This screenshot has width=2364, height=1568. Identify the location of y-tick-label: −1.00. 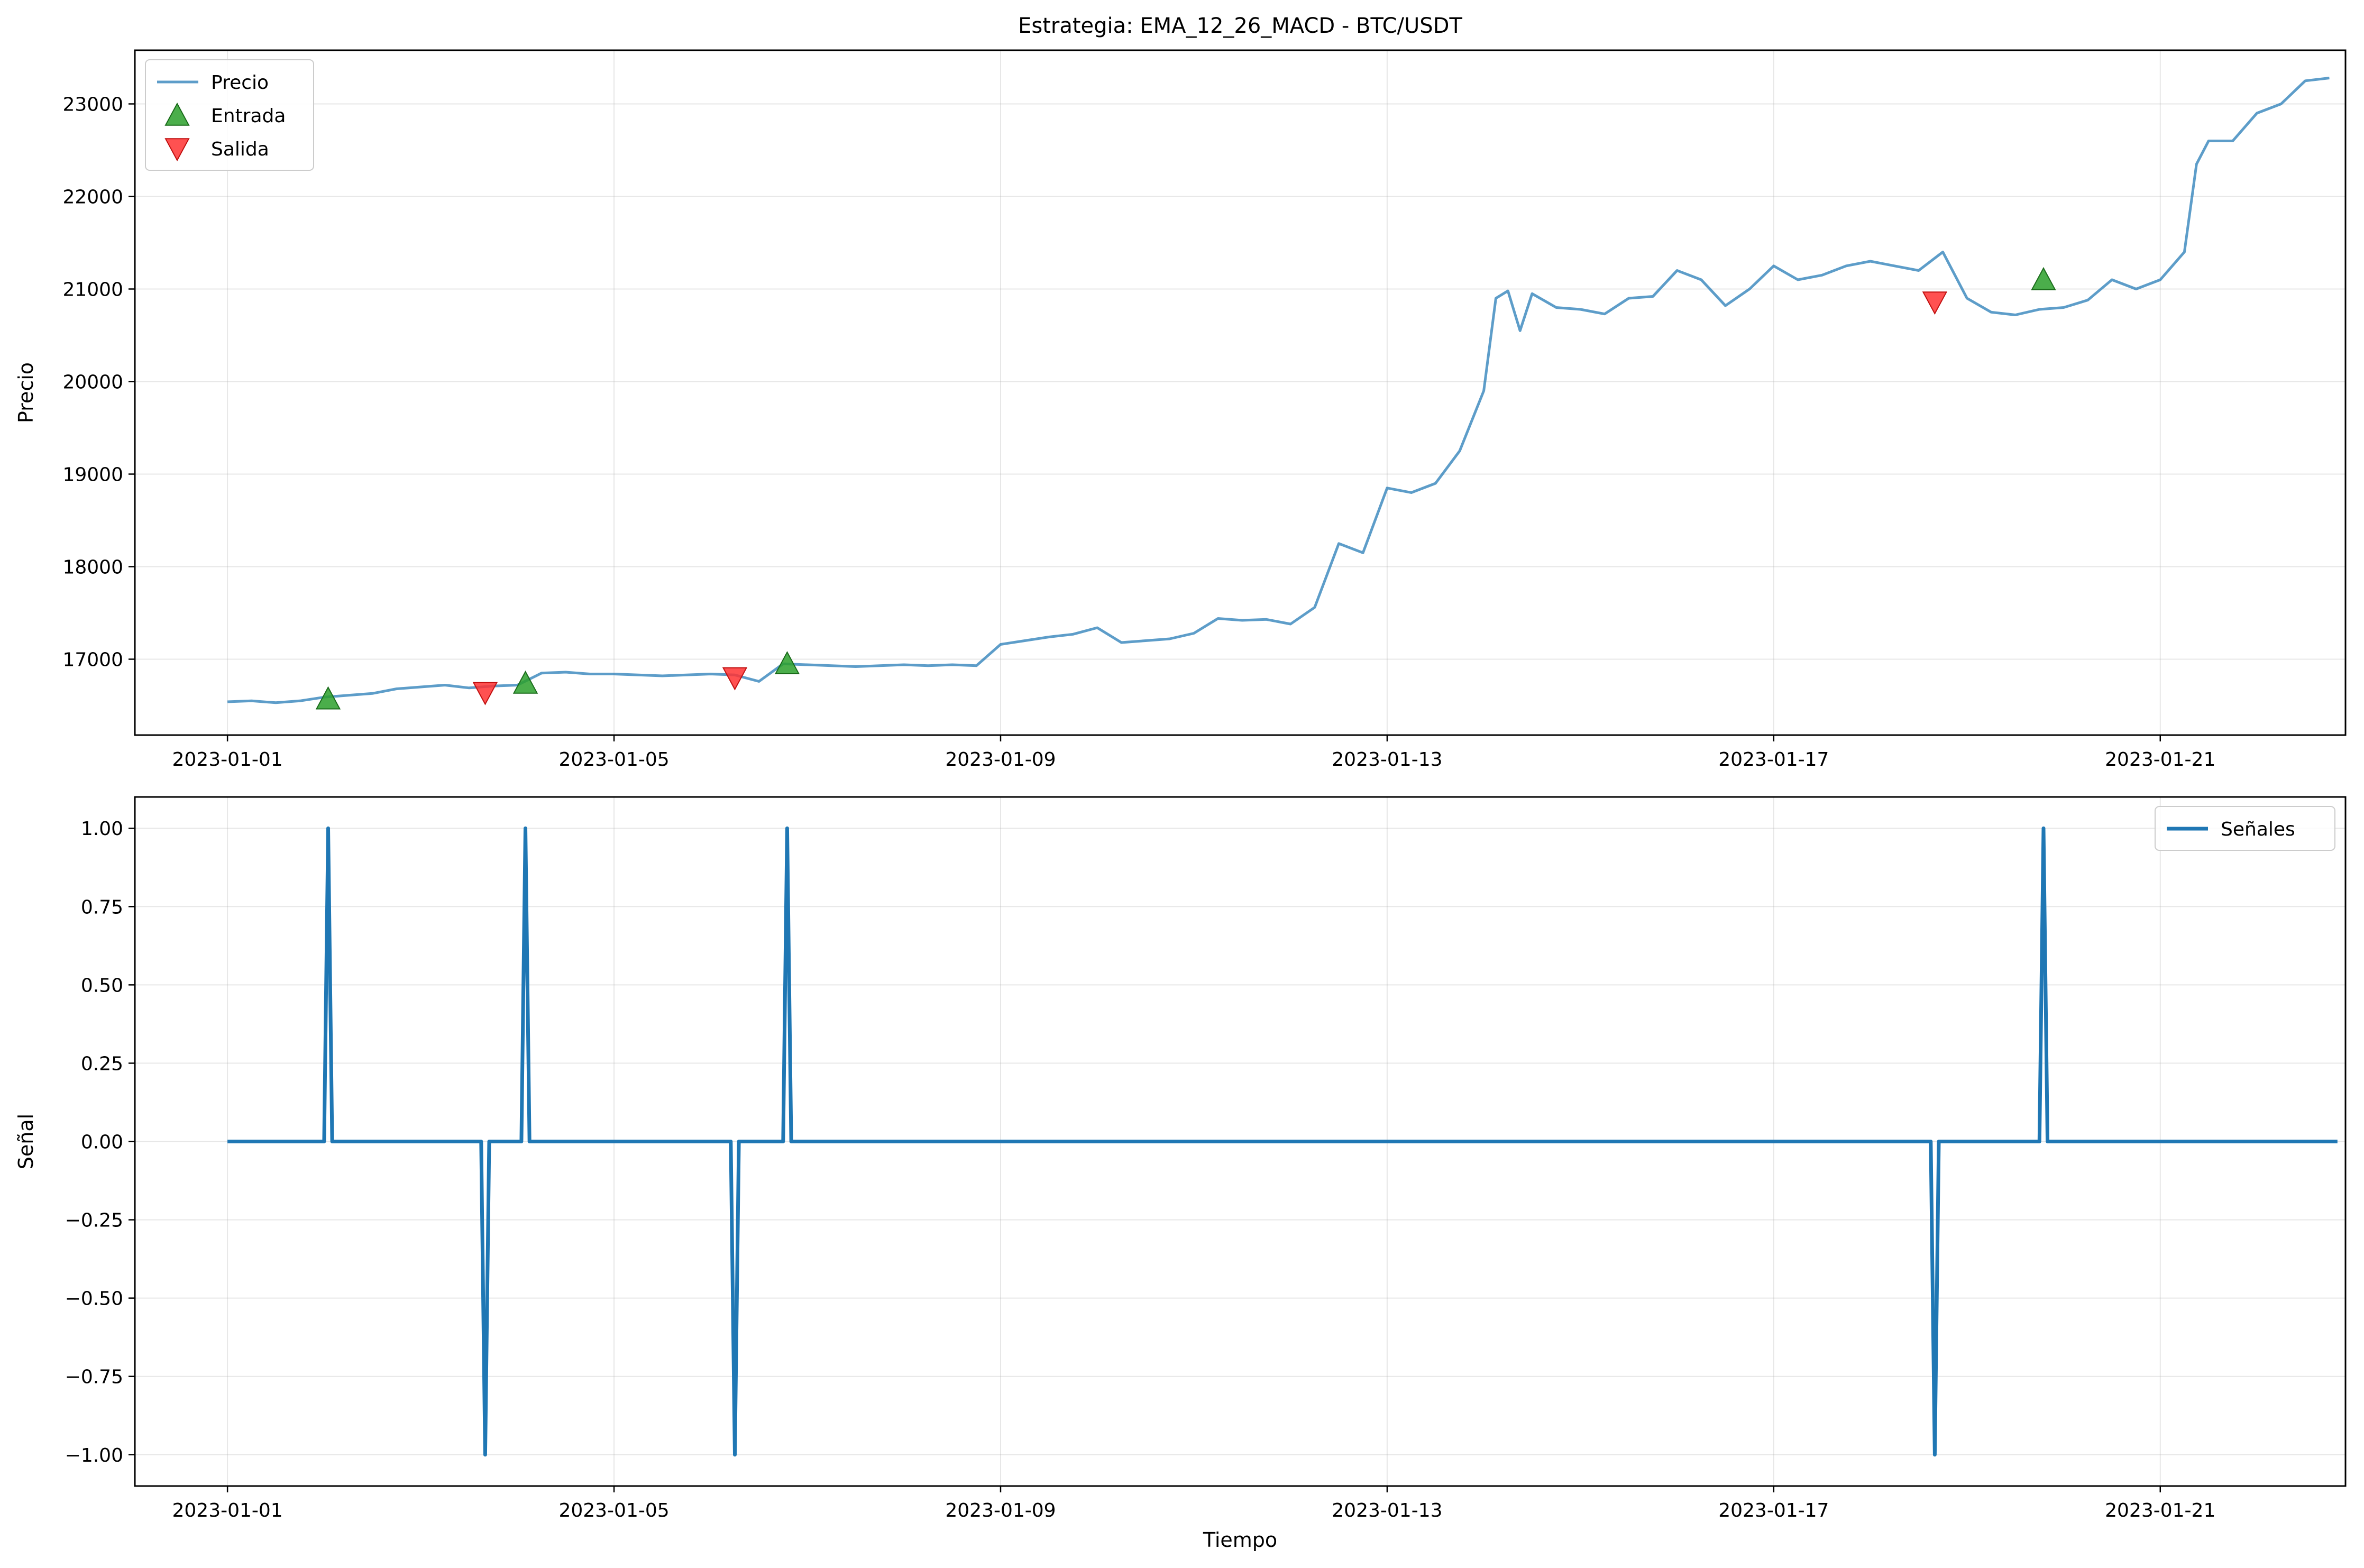
(94, 1455).